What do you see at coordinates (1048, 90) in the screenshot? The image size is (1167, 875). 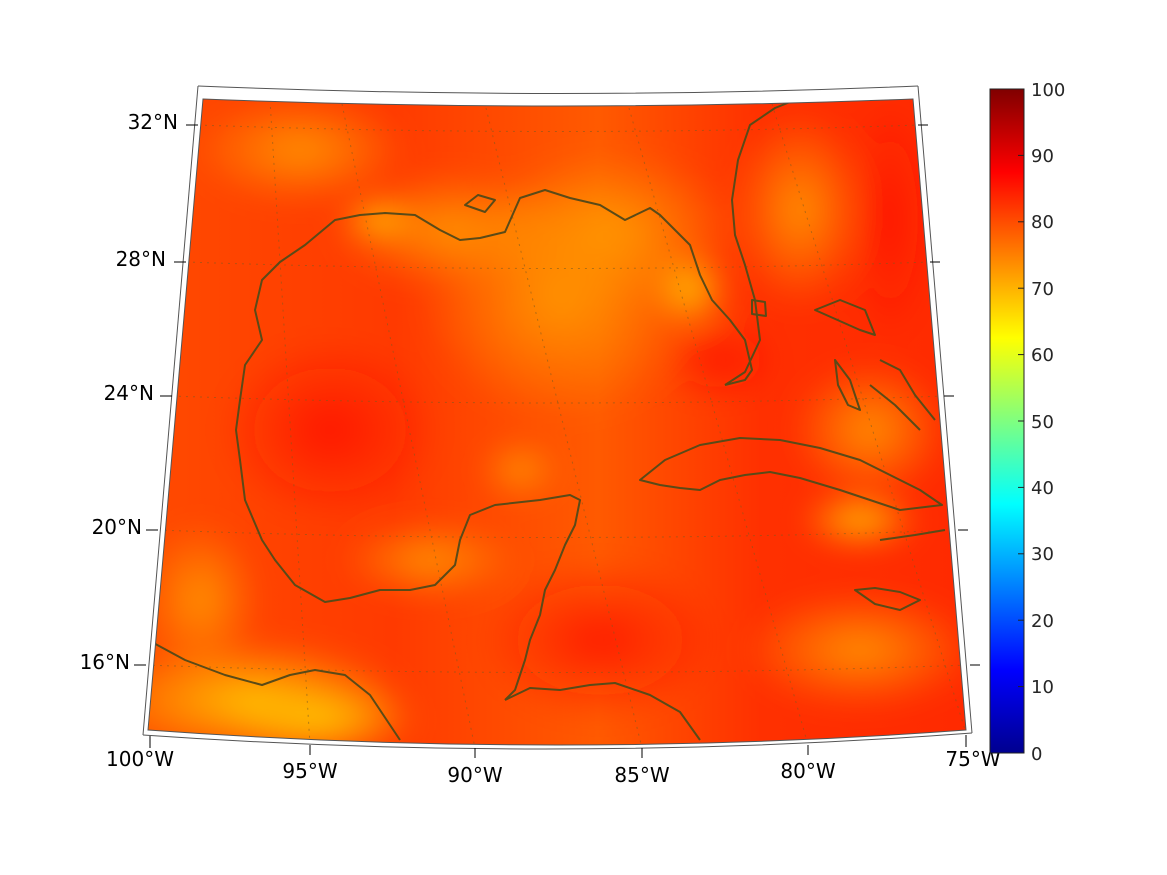 I see `colorbar-label-100: 100` at bounding box center [1048, 90].